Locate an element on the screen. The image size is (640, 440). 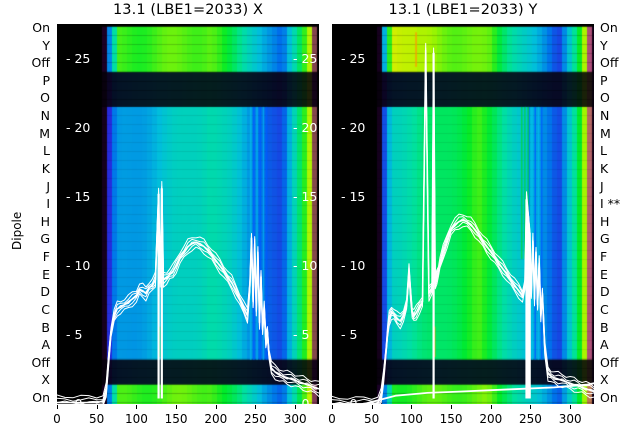
category-label-left-19: Off is located at coordinates (40, 362).